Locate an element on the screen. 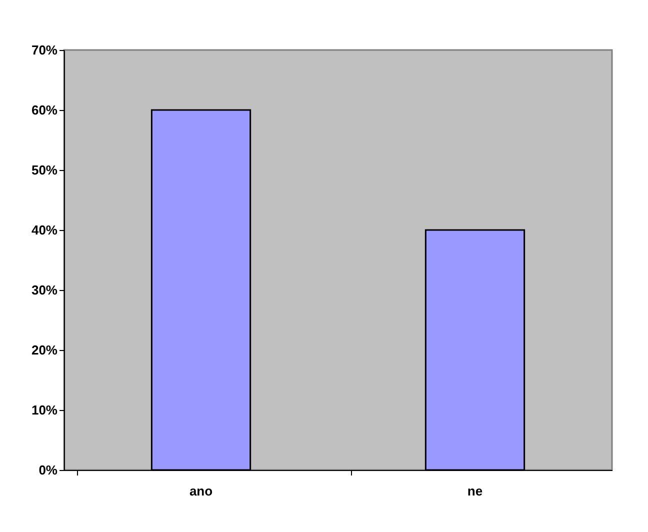  y-tick-label: 70% is located at coordinates (44, 50).